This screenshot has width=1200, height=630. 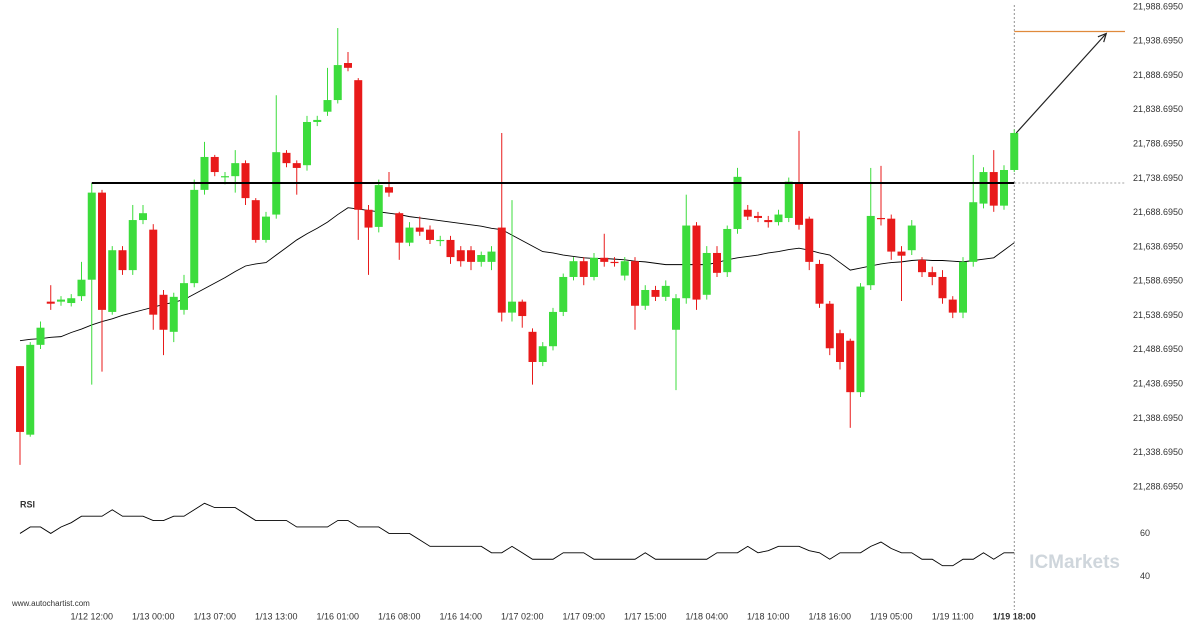 What do you see at coordinates (1145, 533) in the screenshot?
I see `rsi-tick-label: 60` at bounding box center [1145, 533].